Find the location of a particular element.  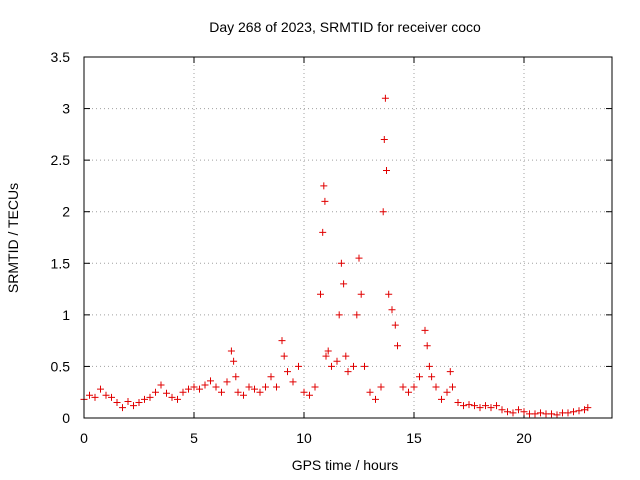

y-tick-label: 1 is located at coordinates (66, 315).